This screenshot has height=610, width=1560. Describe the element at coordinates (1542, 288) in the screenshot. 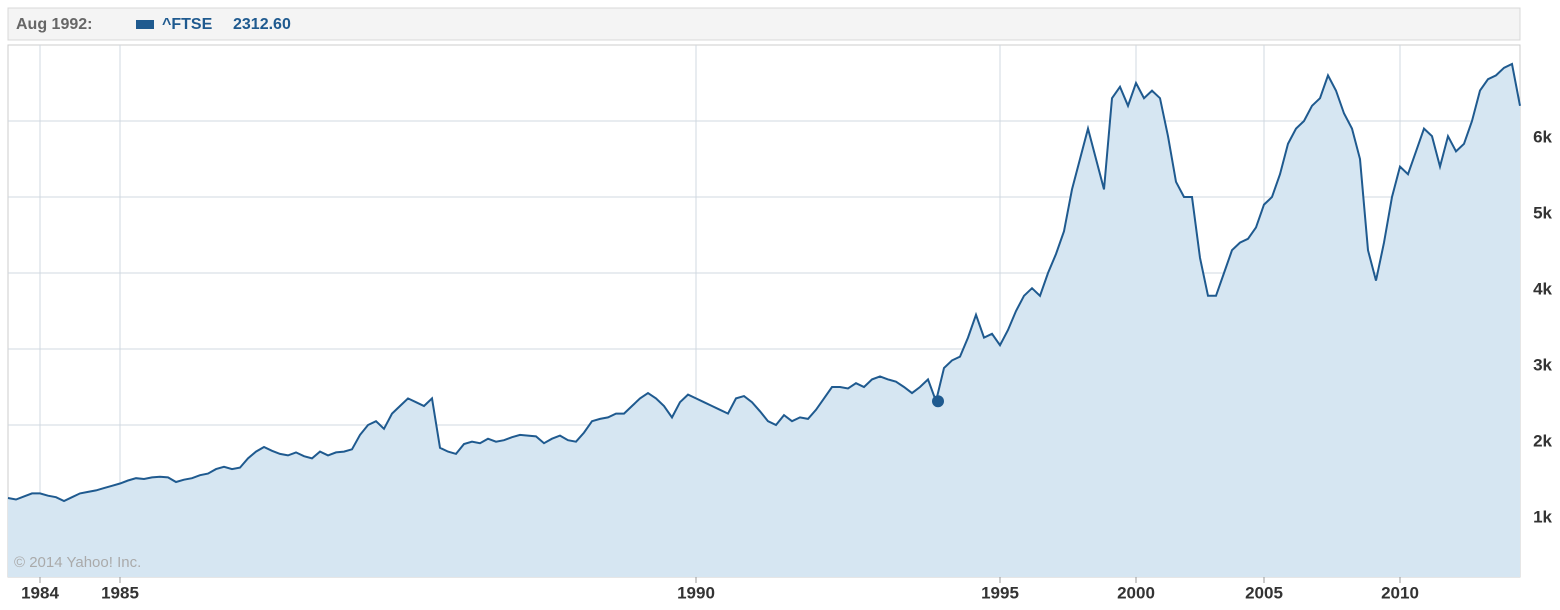

I see `y-tick-label: 4k` at that location.